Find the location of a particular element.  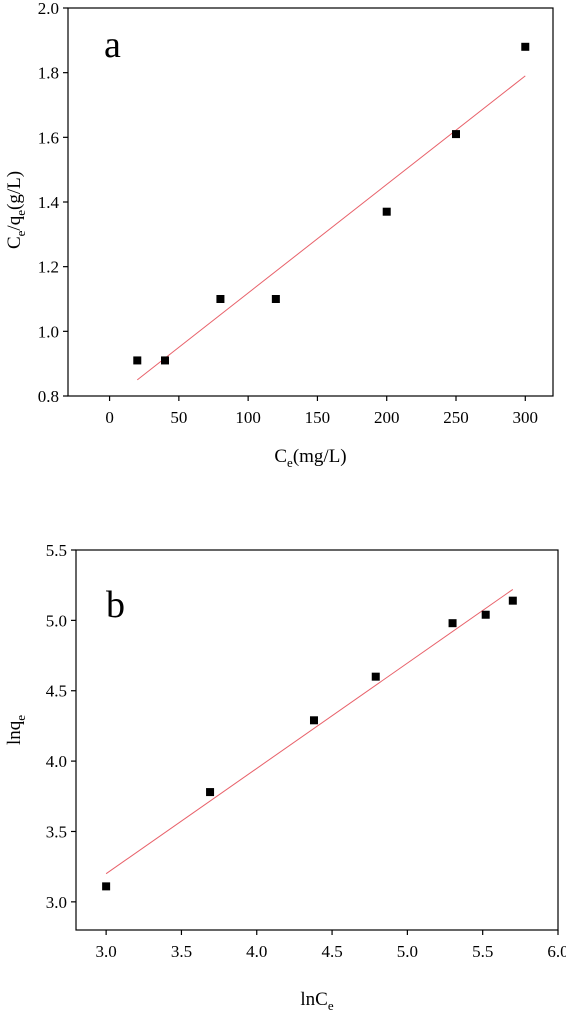

panel-b-y-tick-label: 3.0 is located at coordinates (56, 902).